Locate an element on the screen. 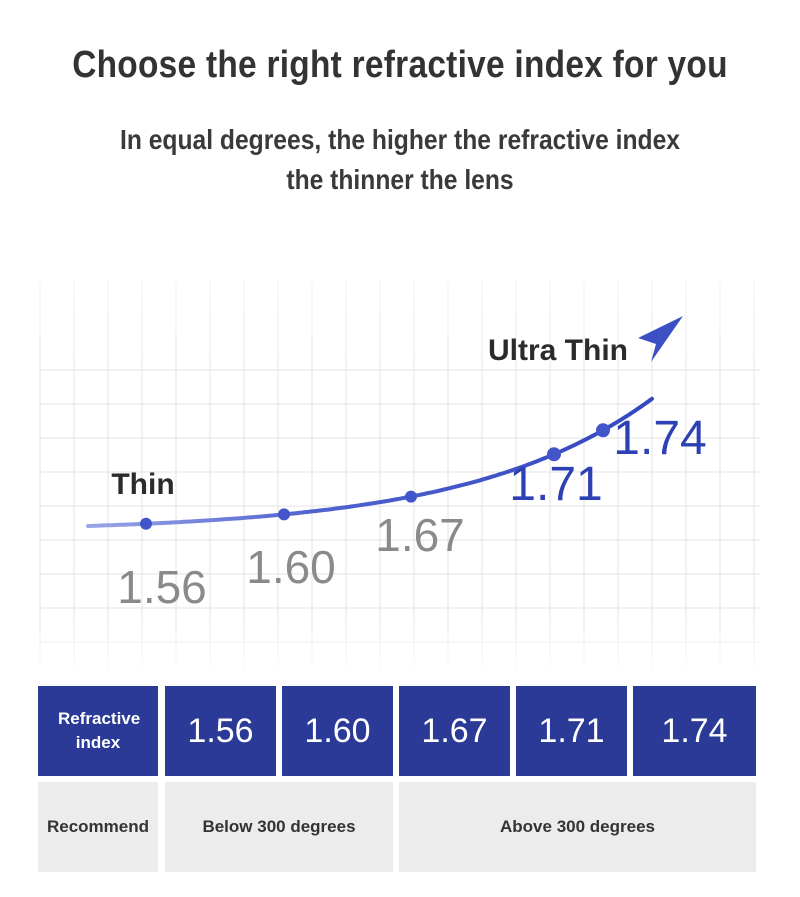 This screenshot has width=800, height=897. header-index-1-56: 1.56 is located at coordinates (220, 731).